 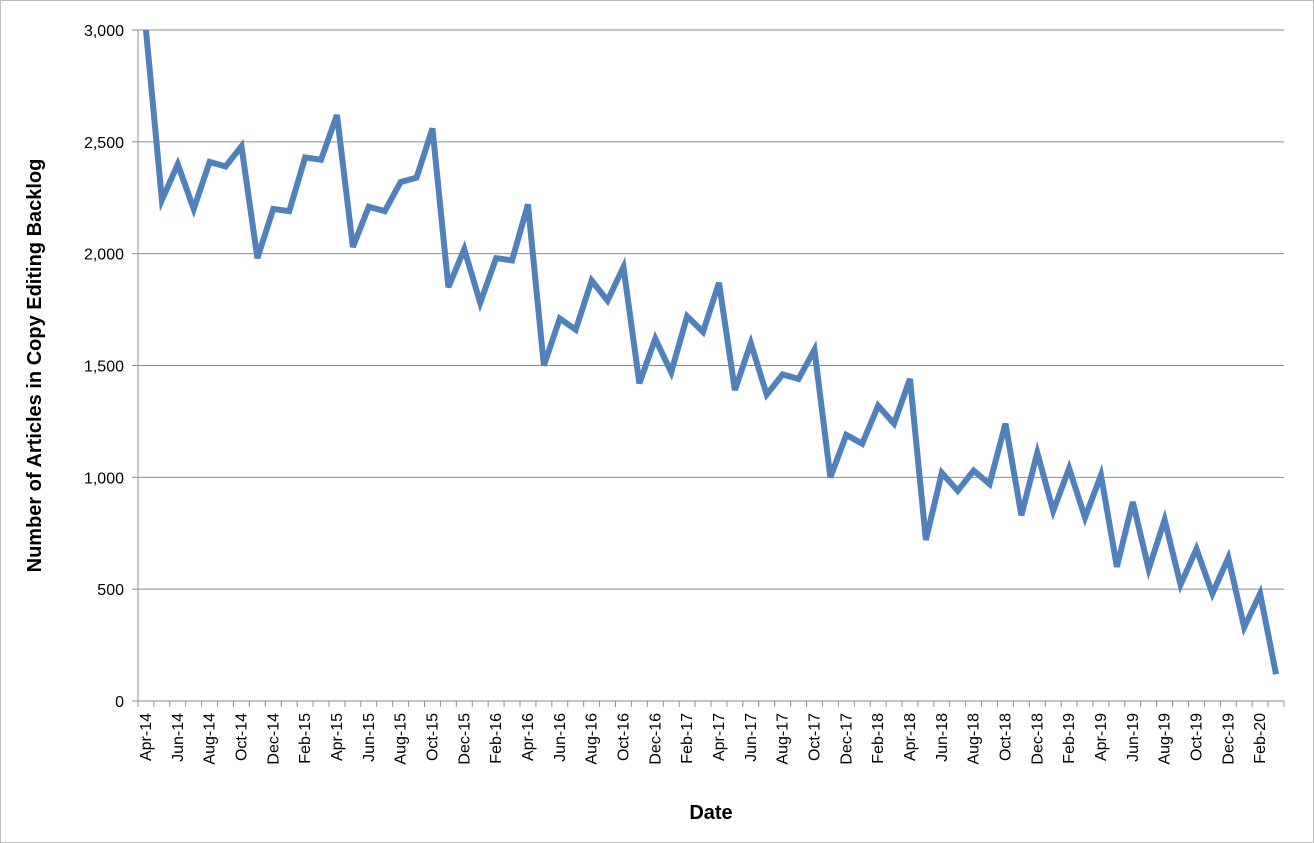 I want to click on x-tick-label: Dec-14, so click(x=273, y=739).